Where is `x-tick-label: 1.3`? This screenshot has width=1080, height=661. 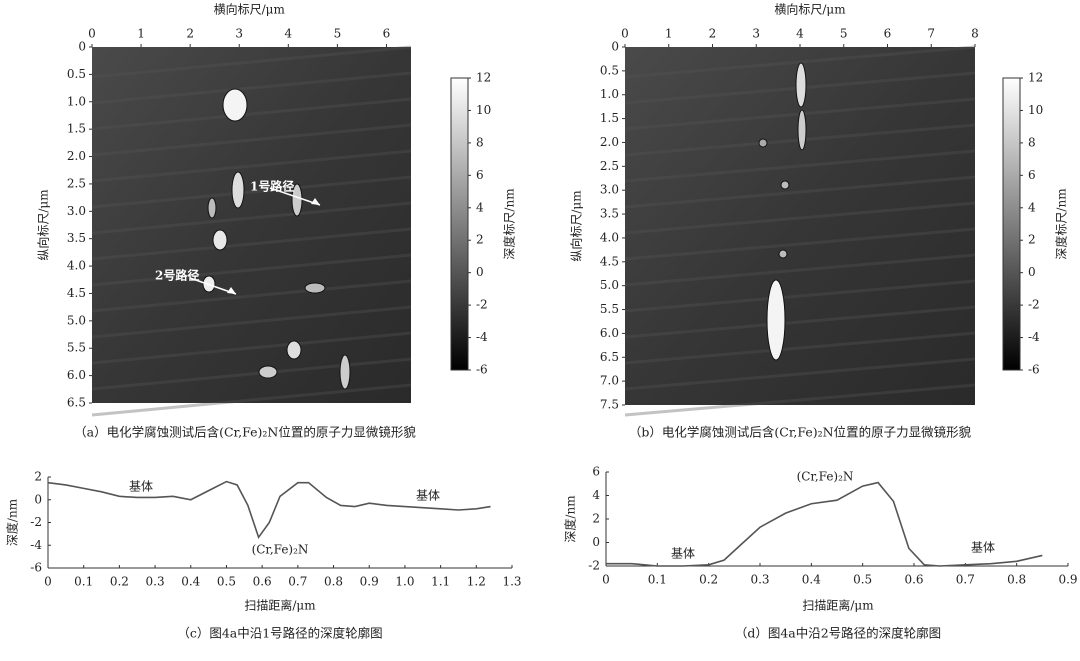
x-tick-label: 1.3 is located at coordinates (511, 582).